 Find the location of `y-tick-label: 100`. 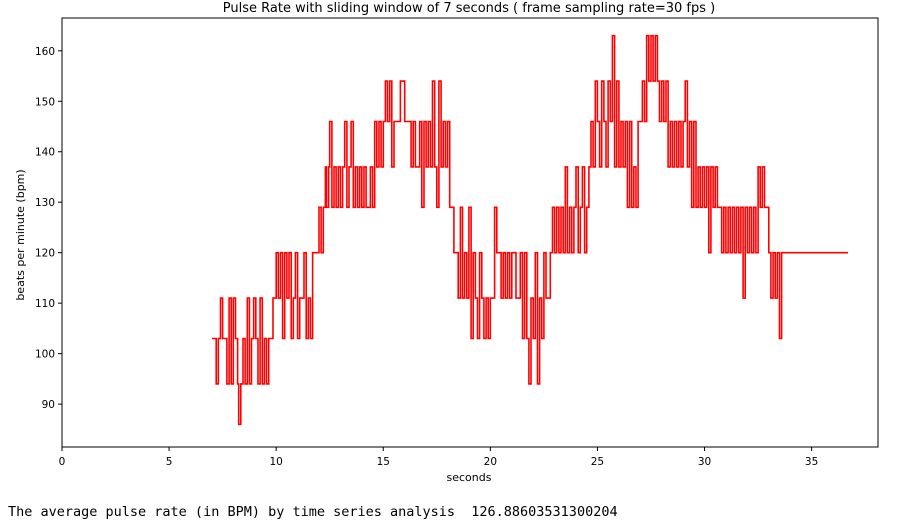

y-tick-label: 100 is located at coordinates (45, 355).